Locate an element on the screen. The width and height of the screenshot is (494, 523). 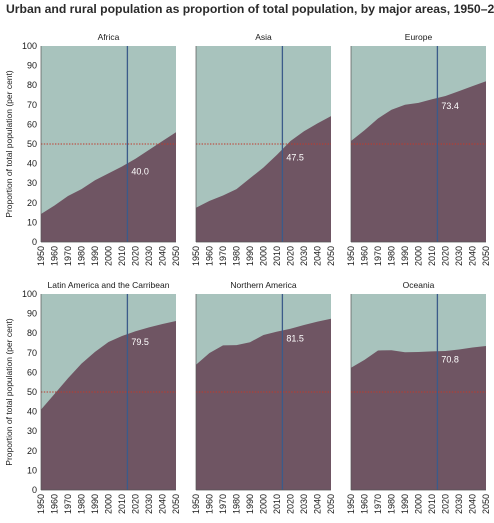
marker-value-label: 81.5 is located at coordinates (295, 338).